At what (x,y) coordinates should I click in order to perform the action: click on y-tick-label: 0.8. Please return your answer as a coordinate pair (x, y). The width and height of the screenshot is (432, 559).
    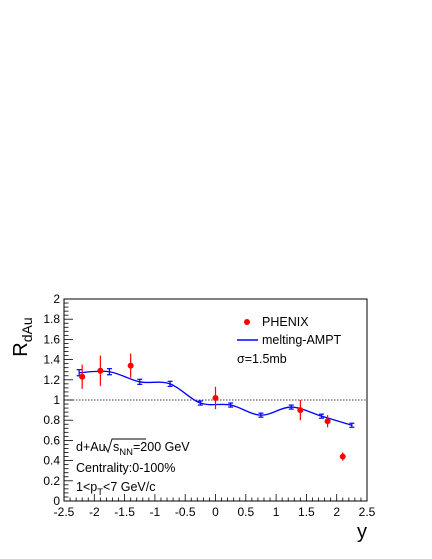
    Looking at the image, I should click on (51, 420).